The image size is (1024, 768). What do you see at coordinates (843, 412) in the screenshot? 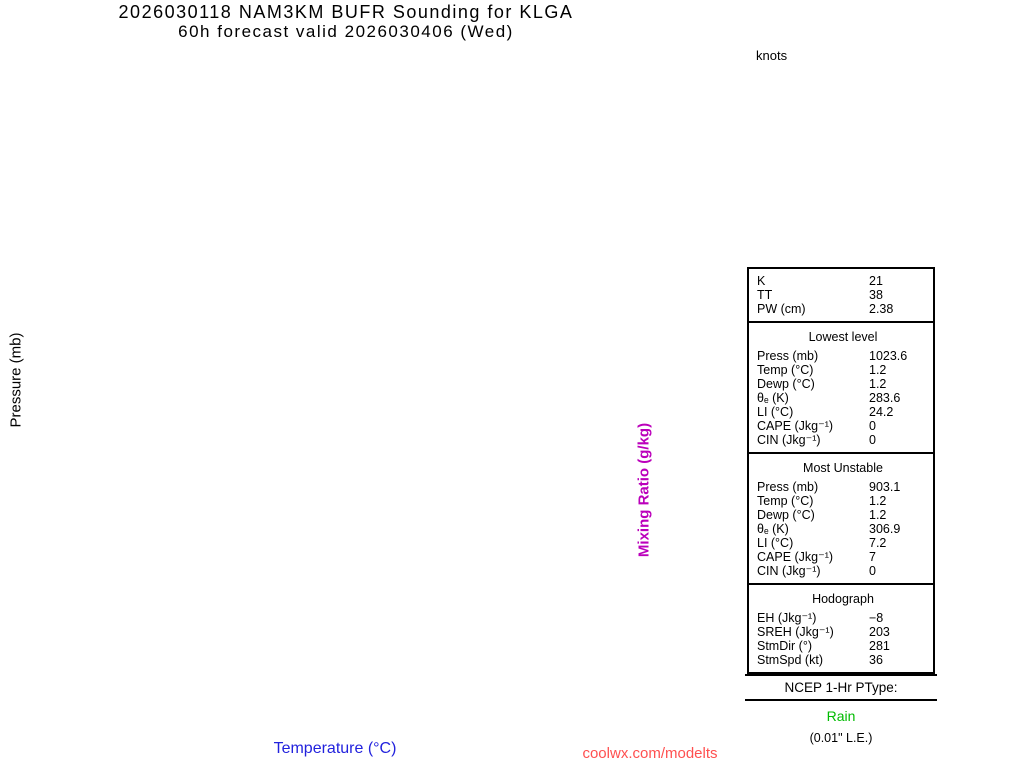
I see `table-row: LI (°C) 24.2` at bounding box center [843, 412].